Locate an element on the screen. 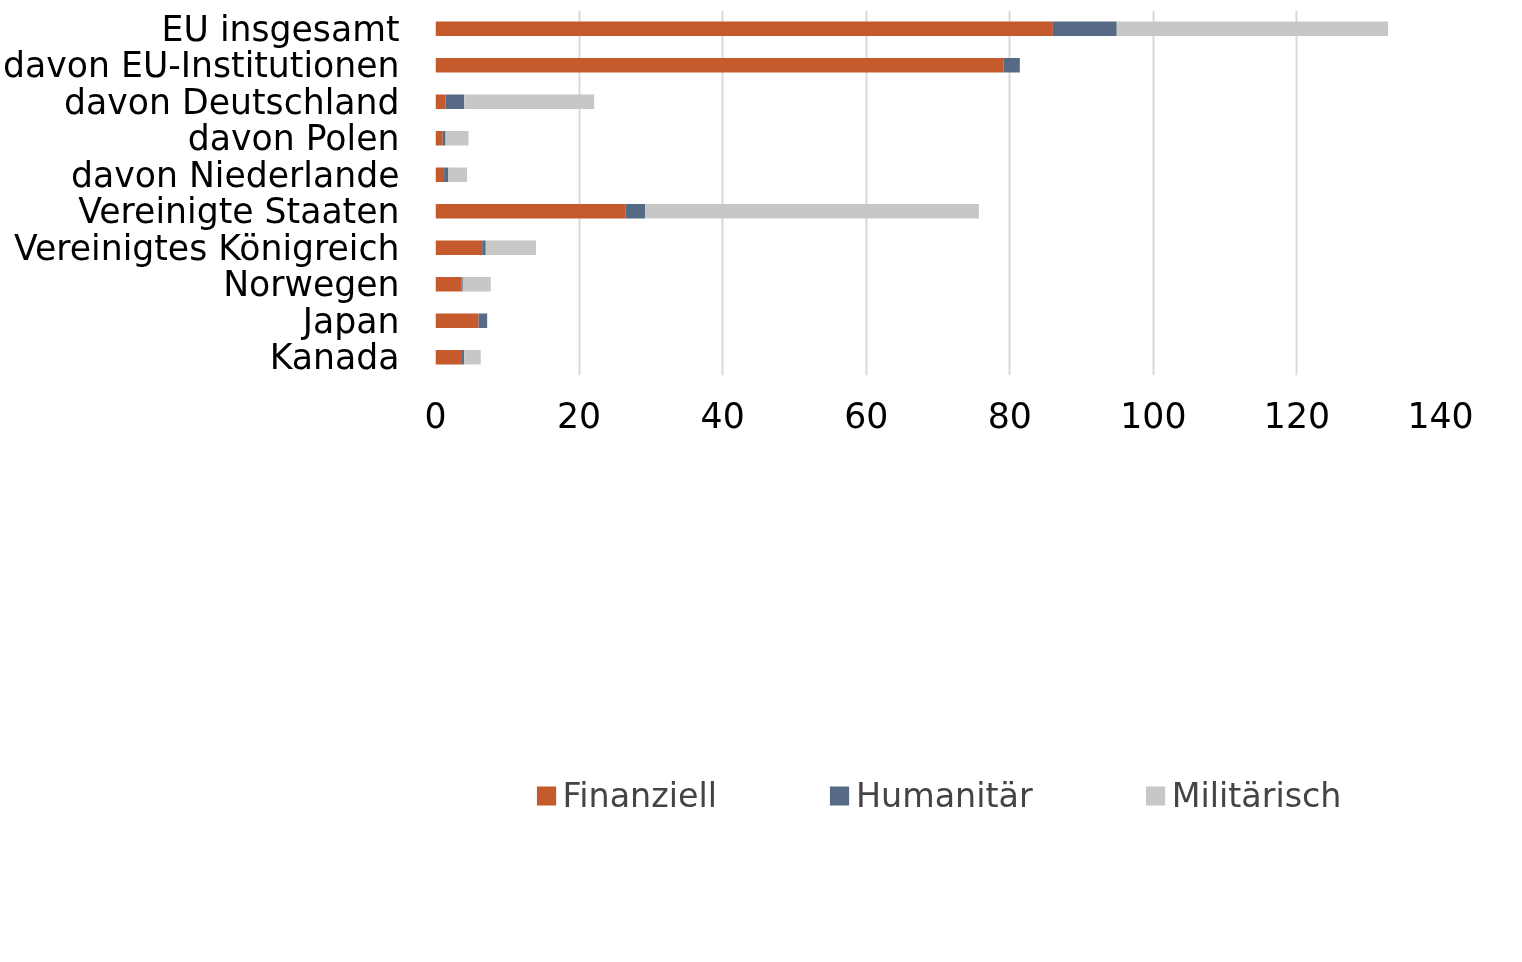 The height and width of the screenshot is (962, 1522). x-tick-label: 120 is located at coordinates (1297, 415).